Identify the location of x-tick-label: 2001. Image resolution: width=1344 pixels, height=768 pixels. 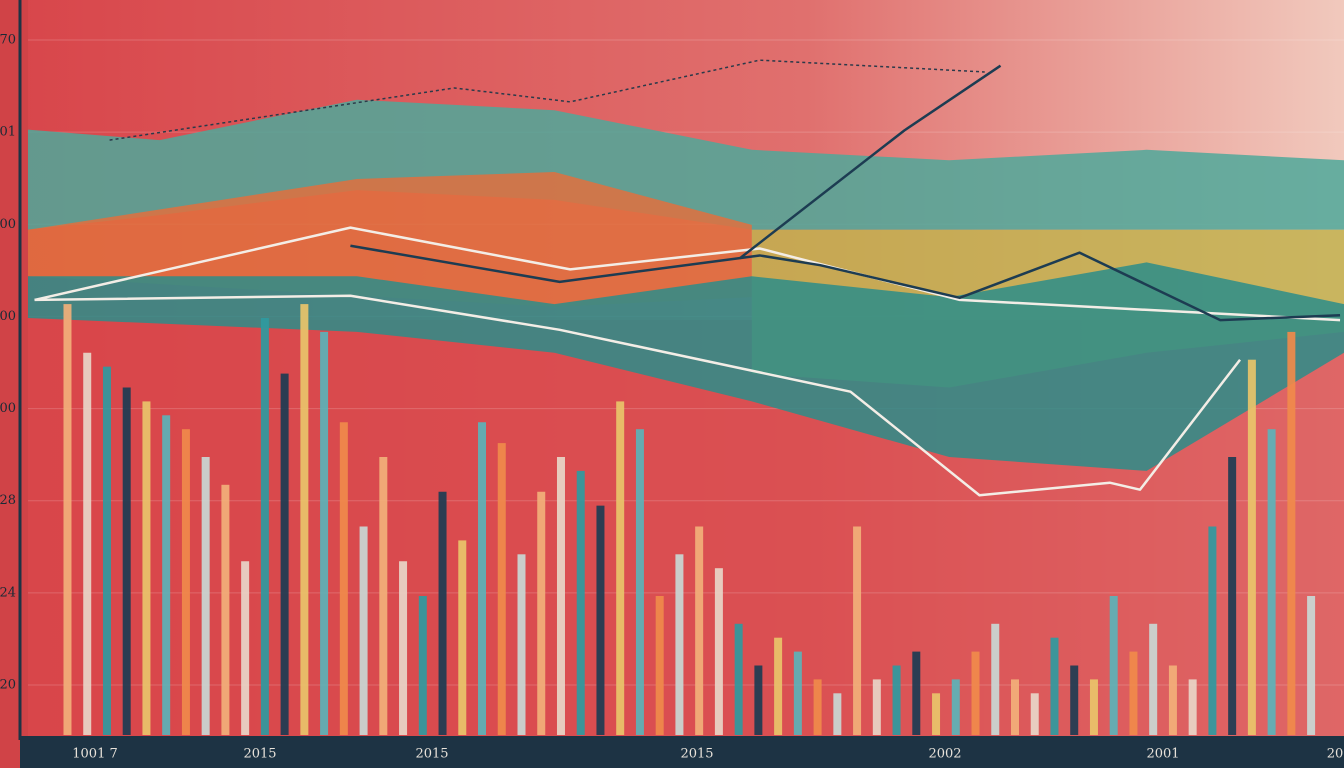
(1162, 754).